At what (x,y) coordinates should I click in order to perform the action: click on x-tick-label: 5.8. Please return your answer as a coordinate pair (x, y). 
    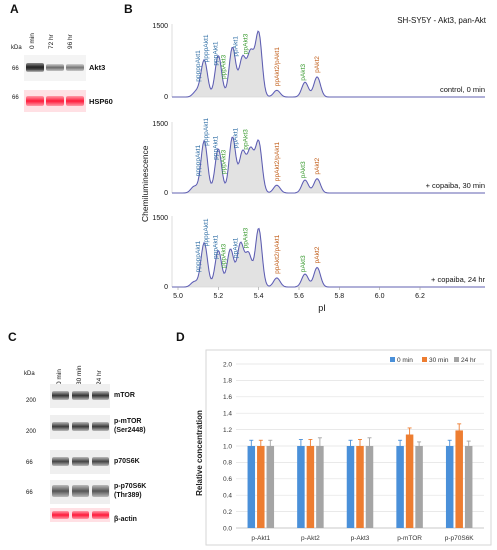
    Looking at the image, I should click on (339, 296).